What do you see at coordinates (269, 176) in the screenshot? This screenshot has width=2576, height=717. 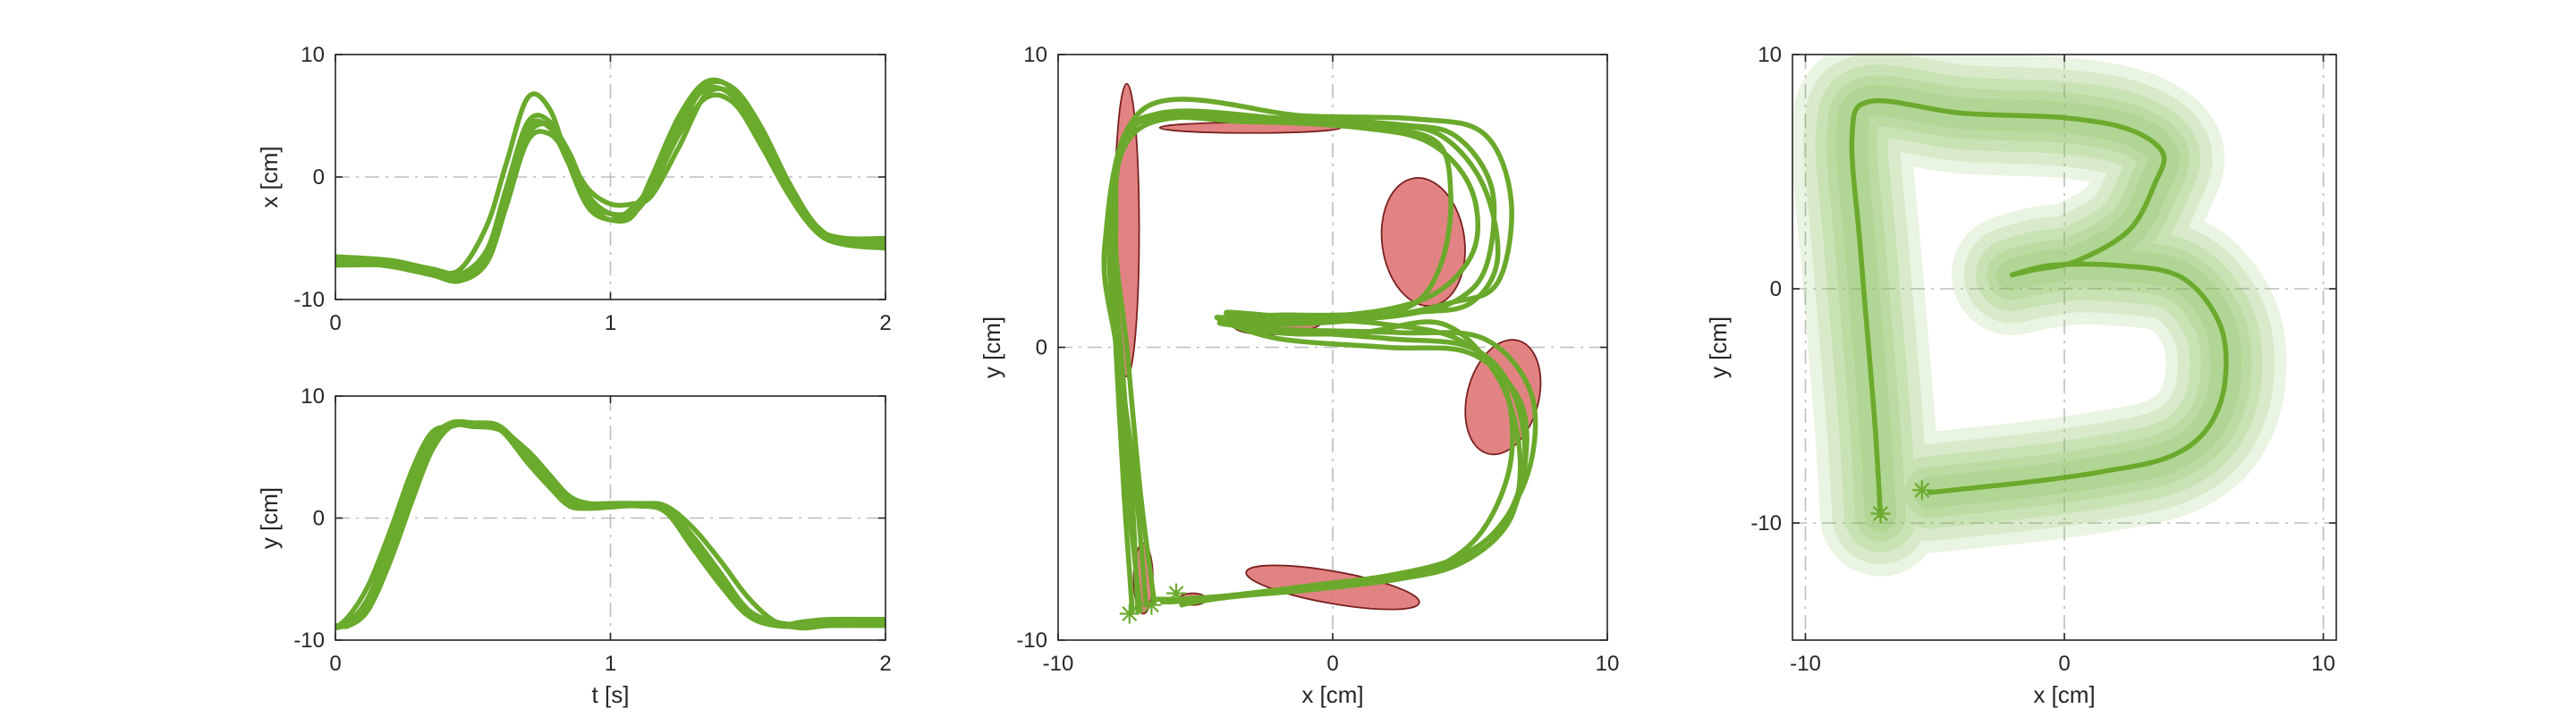 I see `y-axis-label: x [cm]` at bounding box center [269, 176].